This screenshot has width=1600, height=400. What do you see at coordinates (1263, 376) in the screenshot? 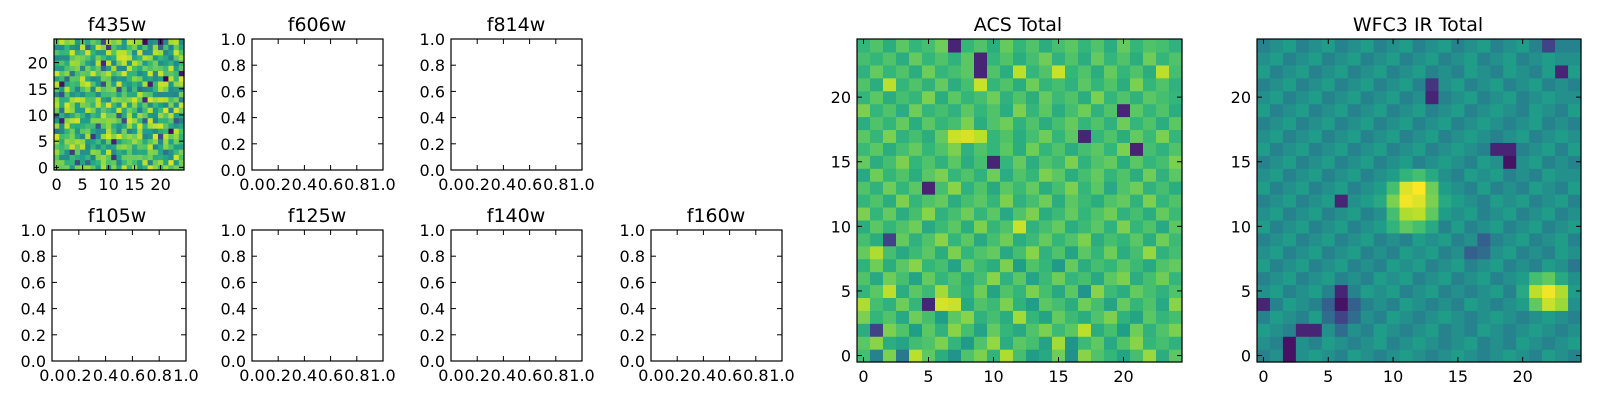
I see `x-tick-label: 0` at bounding box center [1263, 376].